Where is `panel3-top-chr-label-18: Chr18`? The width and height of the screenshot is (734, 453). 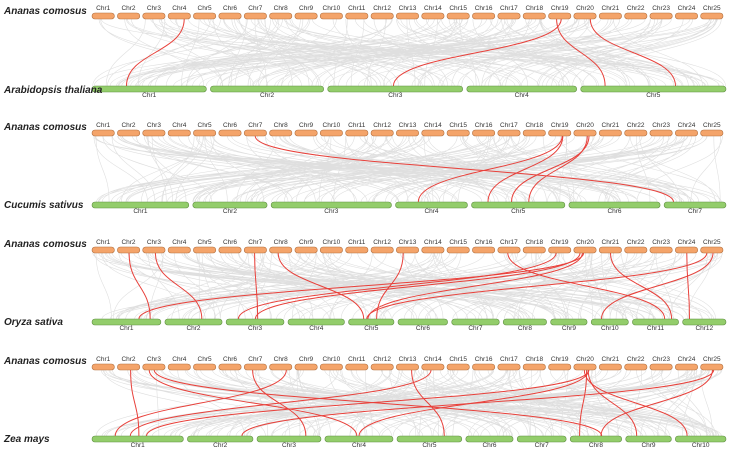 panel3-top-chr-label-18: Chr18 is located at coordinates (534, 242).